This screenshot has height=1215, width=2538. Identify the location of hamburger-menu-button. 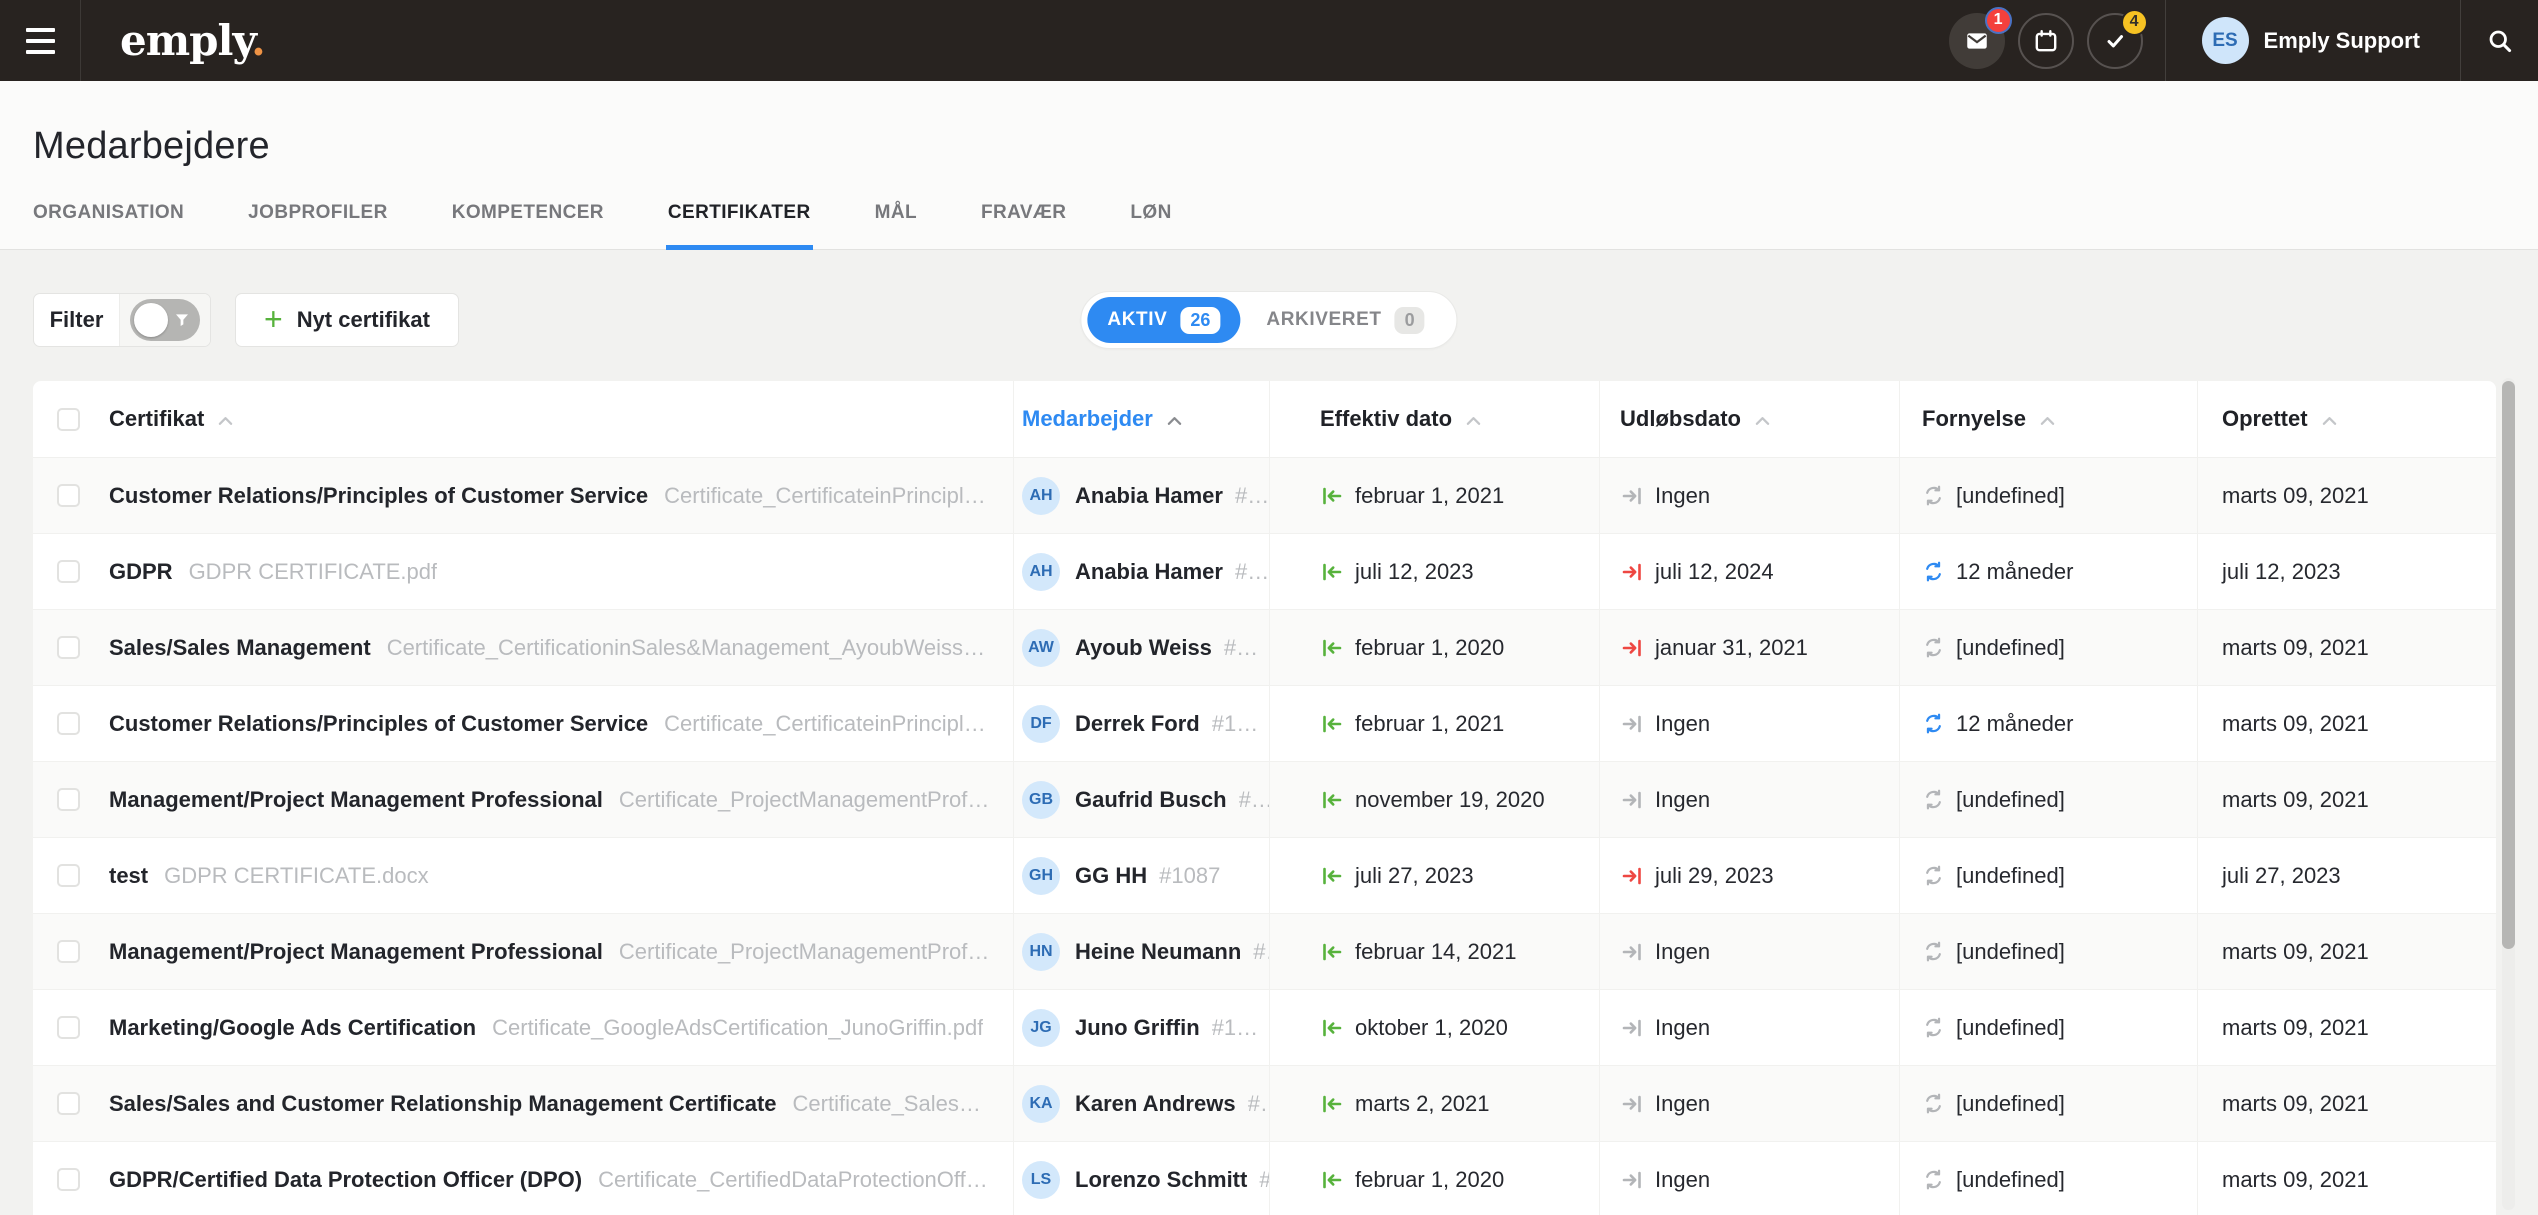
(40, 40).